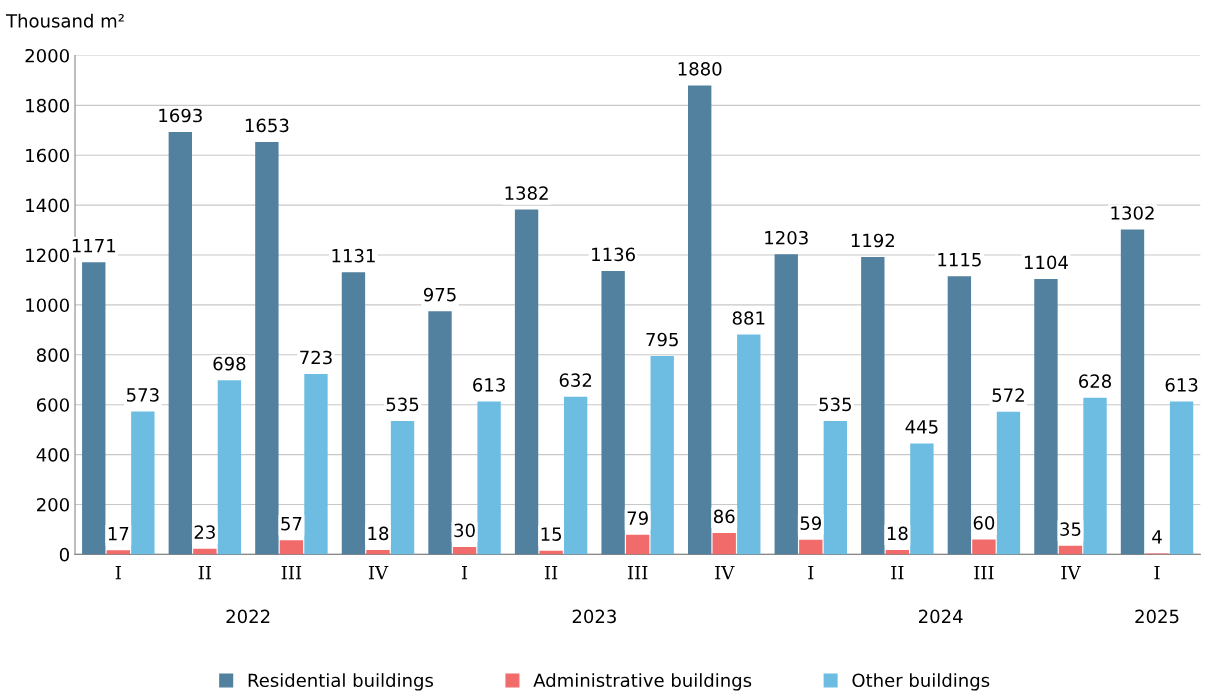  I want to click on data-label: 17, so click(118, 534).